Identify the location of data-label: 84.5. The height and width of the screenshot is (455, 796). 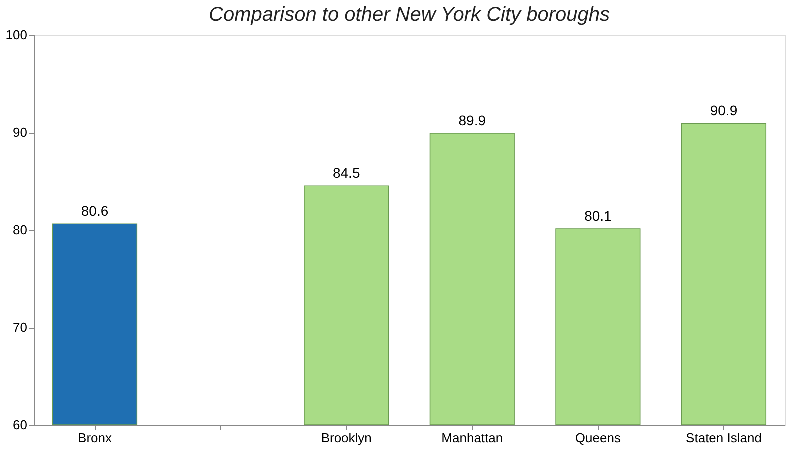
(346, 173).